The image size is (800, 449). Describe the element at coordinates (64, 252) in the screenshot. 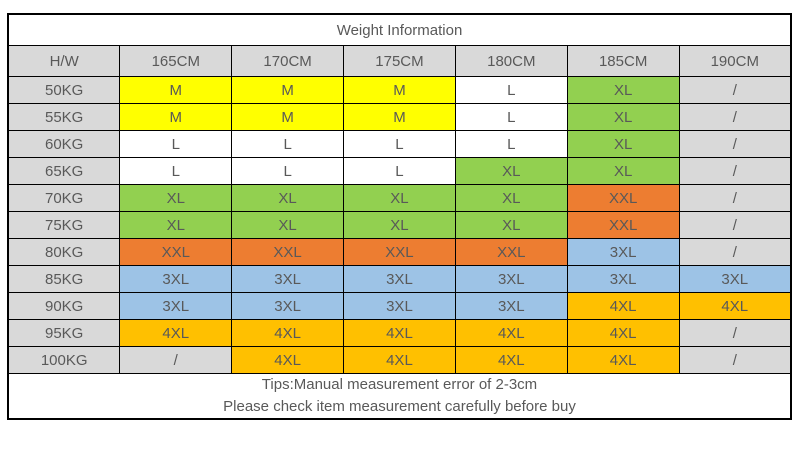

I see `row-header-weight: 80KG` at that location.